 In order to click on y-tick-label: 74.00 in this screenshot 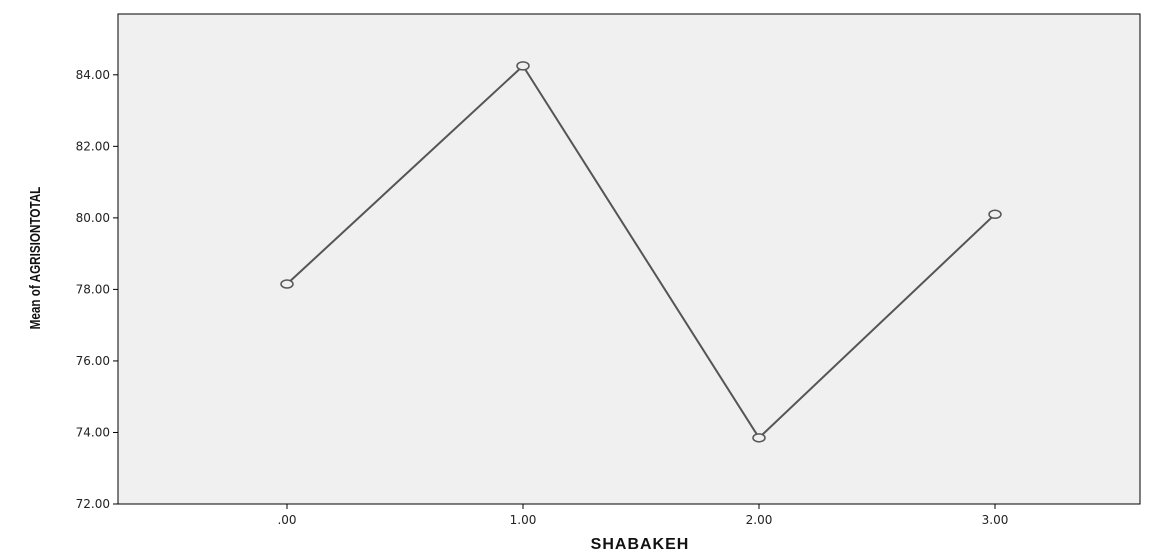, I will do `click(93, 432)`.